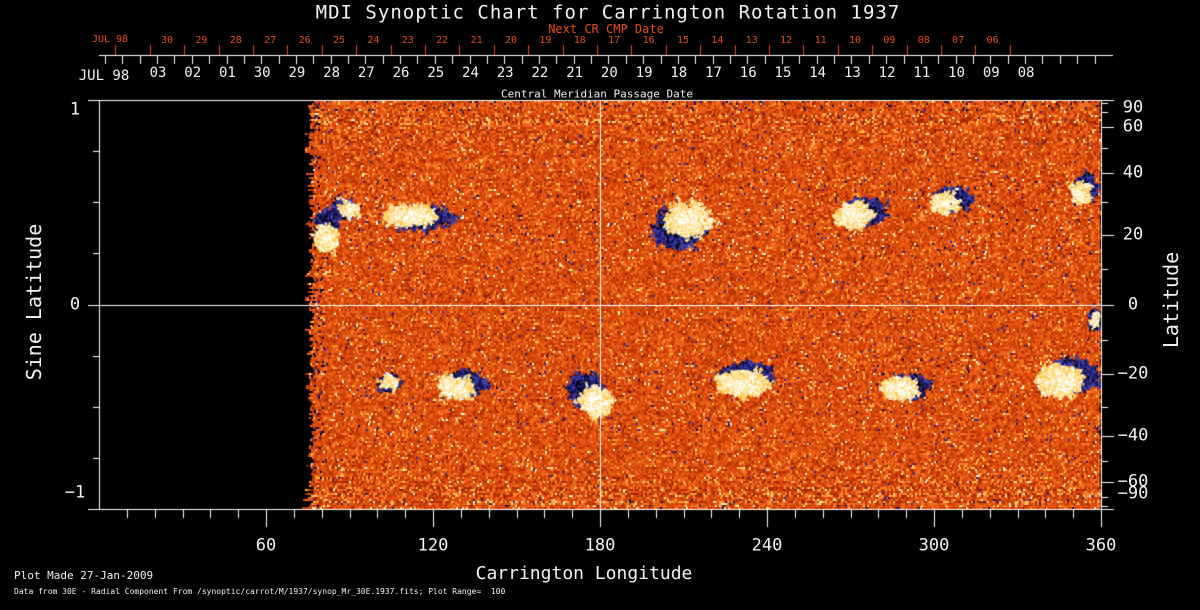 The image size is (1200, 610). What do you see at coordinates (75, 492) in the screenshot?
I see `sine-latitude-tick-label: −1` at bounding box center [75, 492].